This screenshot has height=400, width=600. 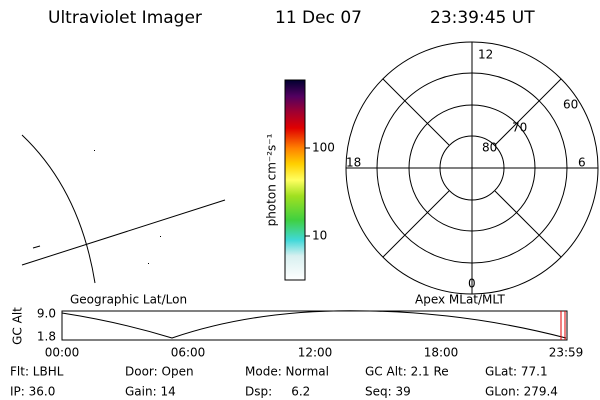 I want to click on info-field: GLon: 279.4, so click(x=521, y=392).